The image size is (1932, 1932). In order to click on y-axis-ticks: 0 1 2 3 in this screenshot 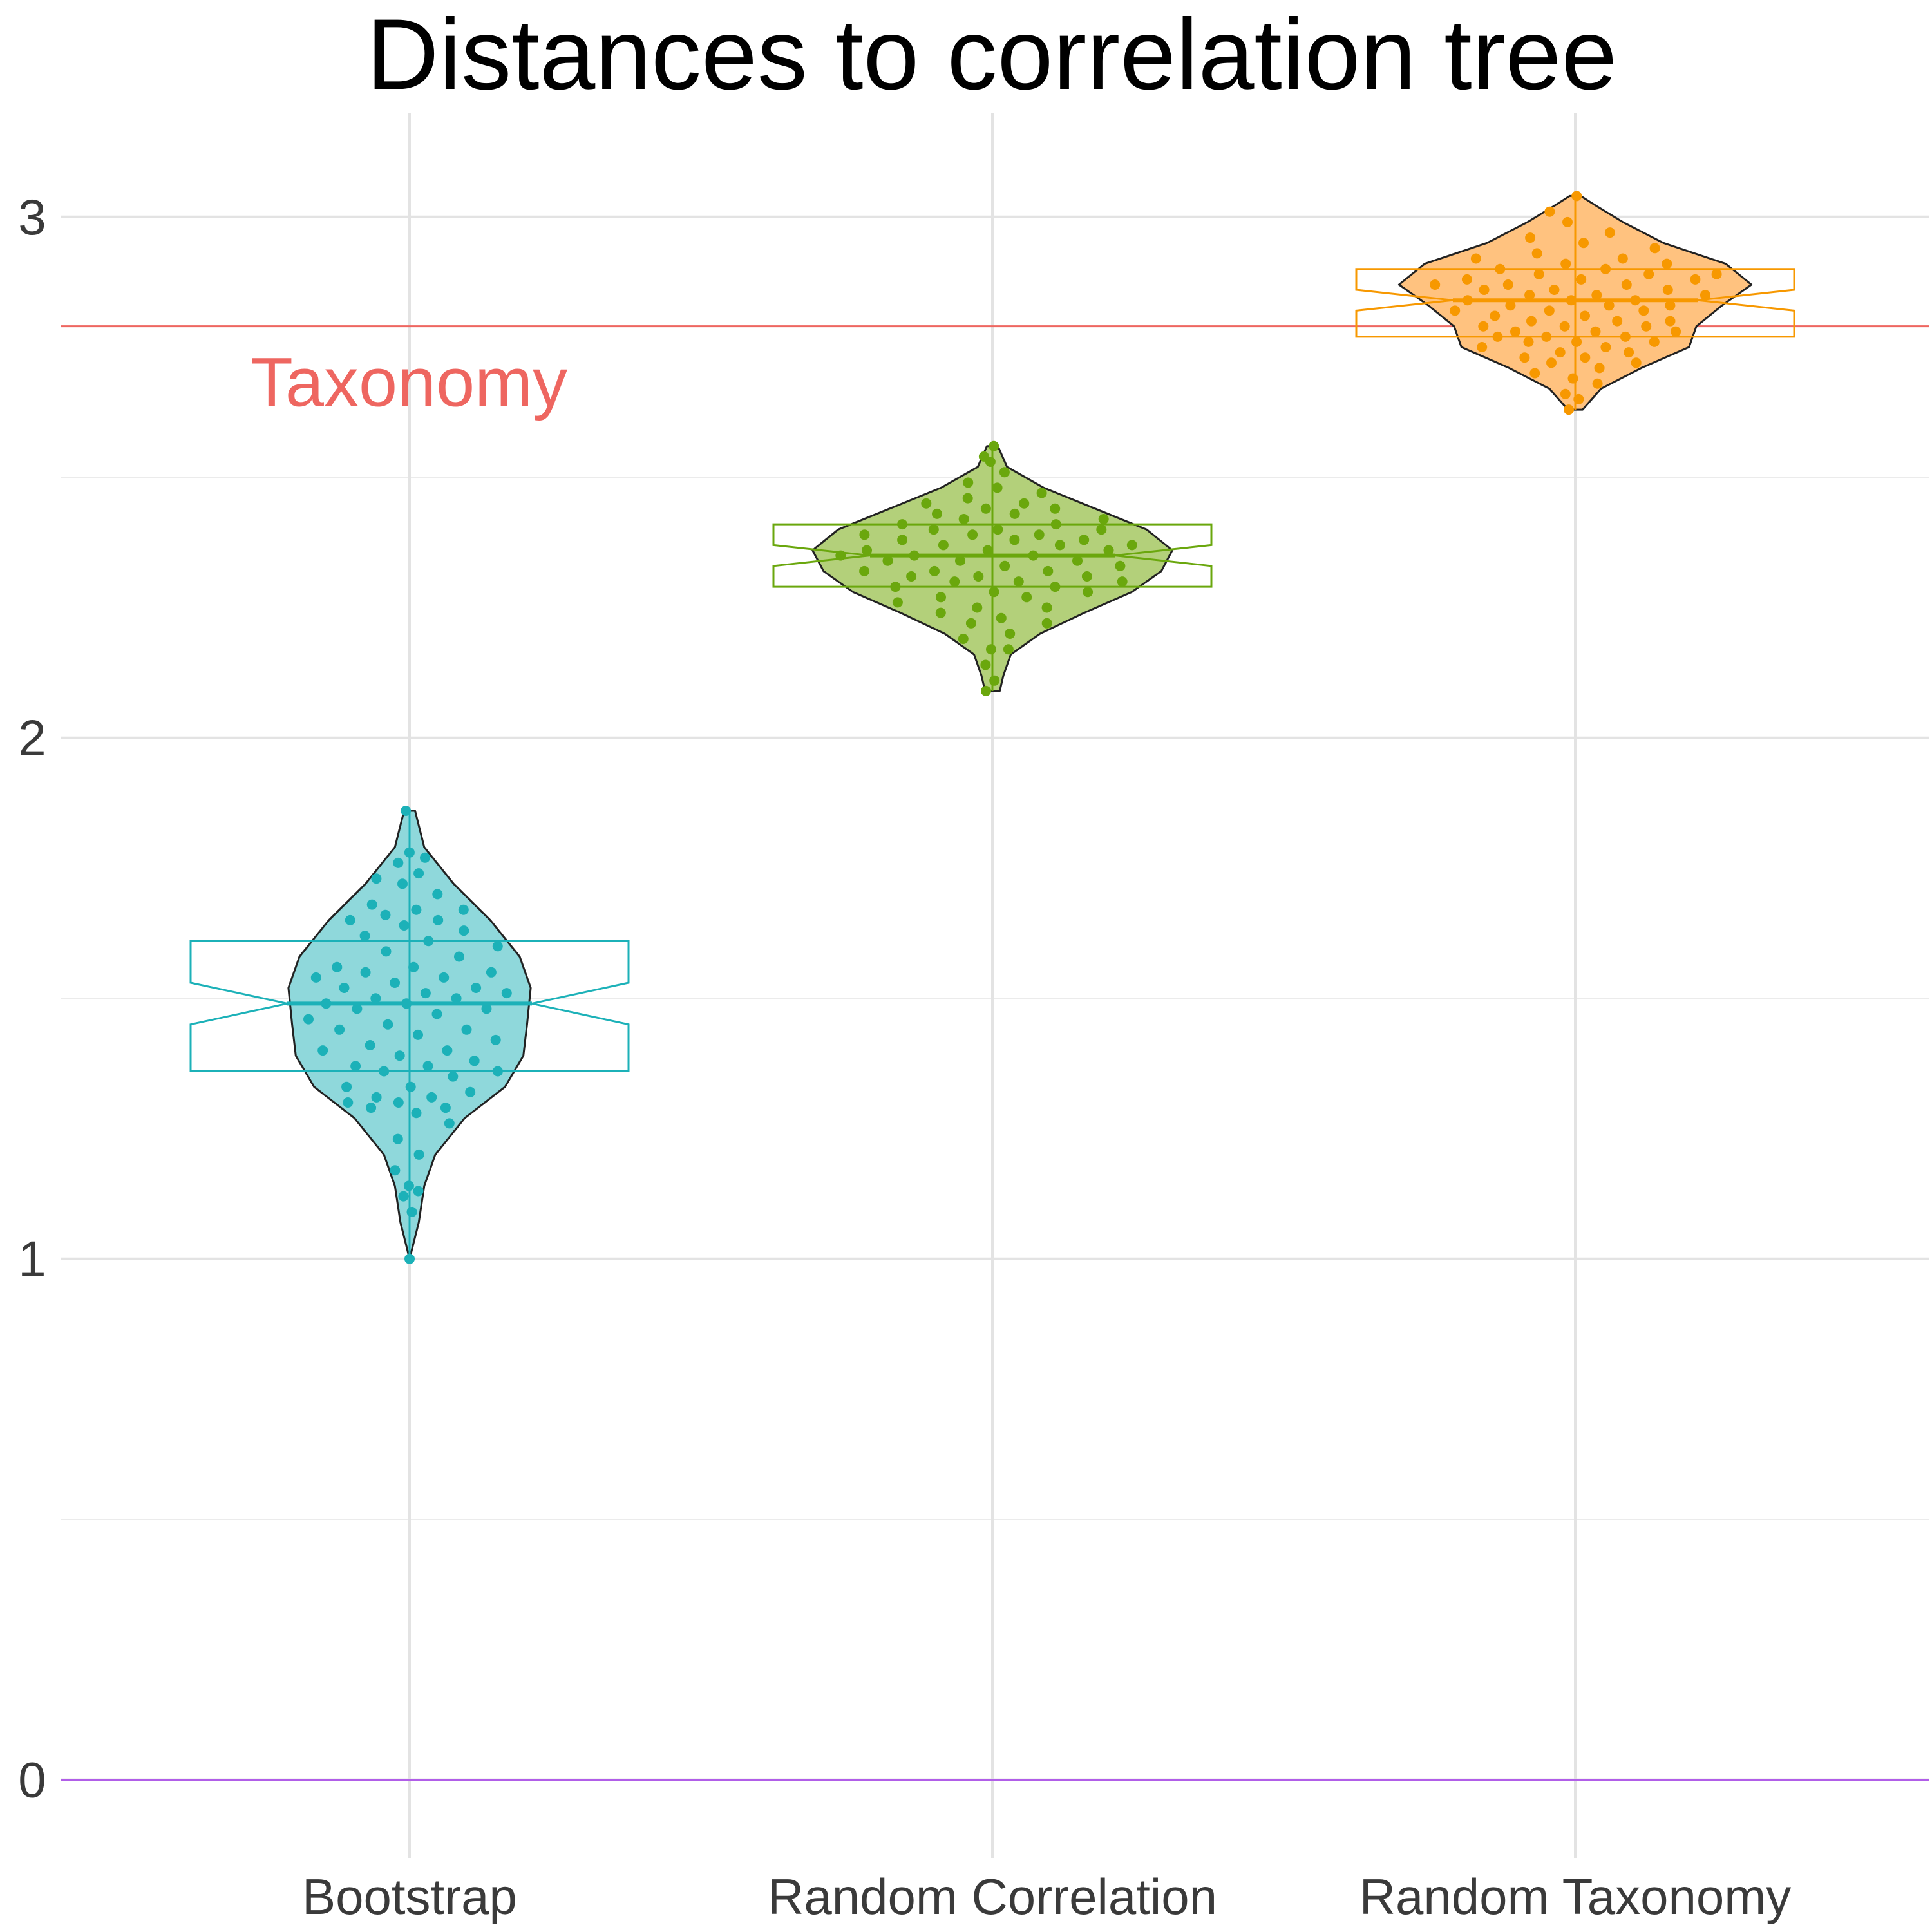, I will do `click(32, 999)`.